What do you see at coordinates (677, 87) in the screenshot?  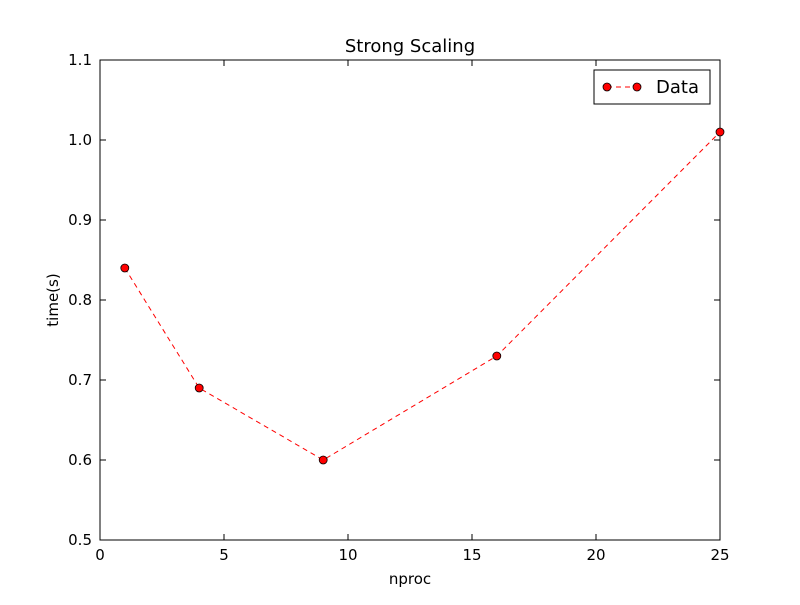 I see `legend-label-data: Data` at bounding box center [677, 87].